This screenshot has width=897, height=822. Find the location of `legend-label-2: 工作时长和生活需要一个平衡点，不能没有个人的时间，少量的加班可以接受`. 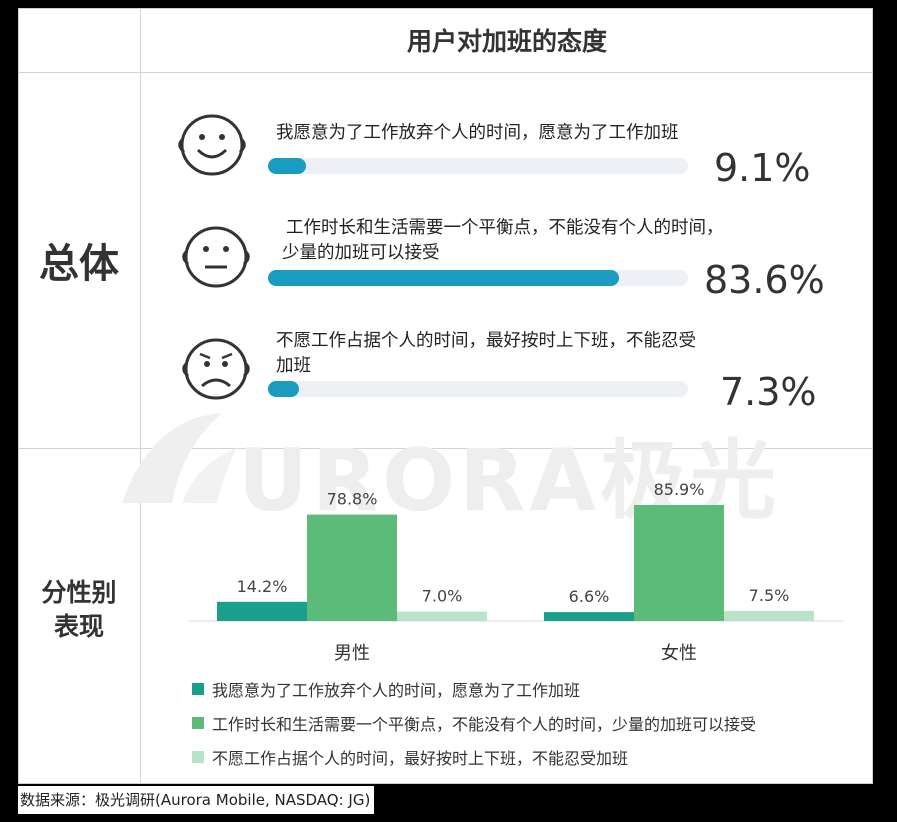

legend-label-2: 工作时长和生活需要一个平衡点，不能没有个人的时间，少量的加班可以接受 is located at coordinates (484, 724).